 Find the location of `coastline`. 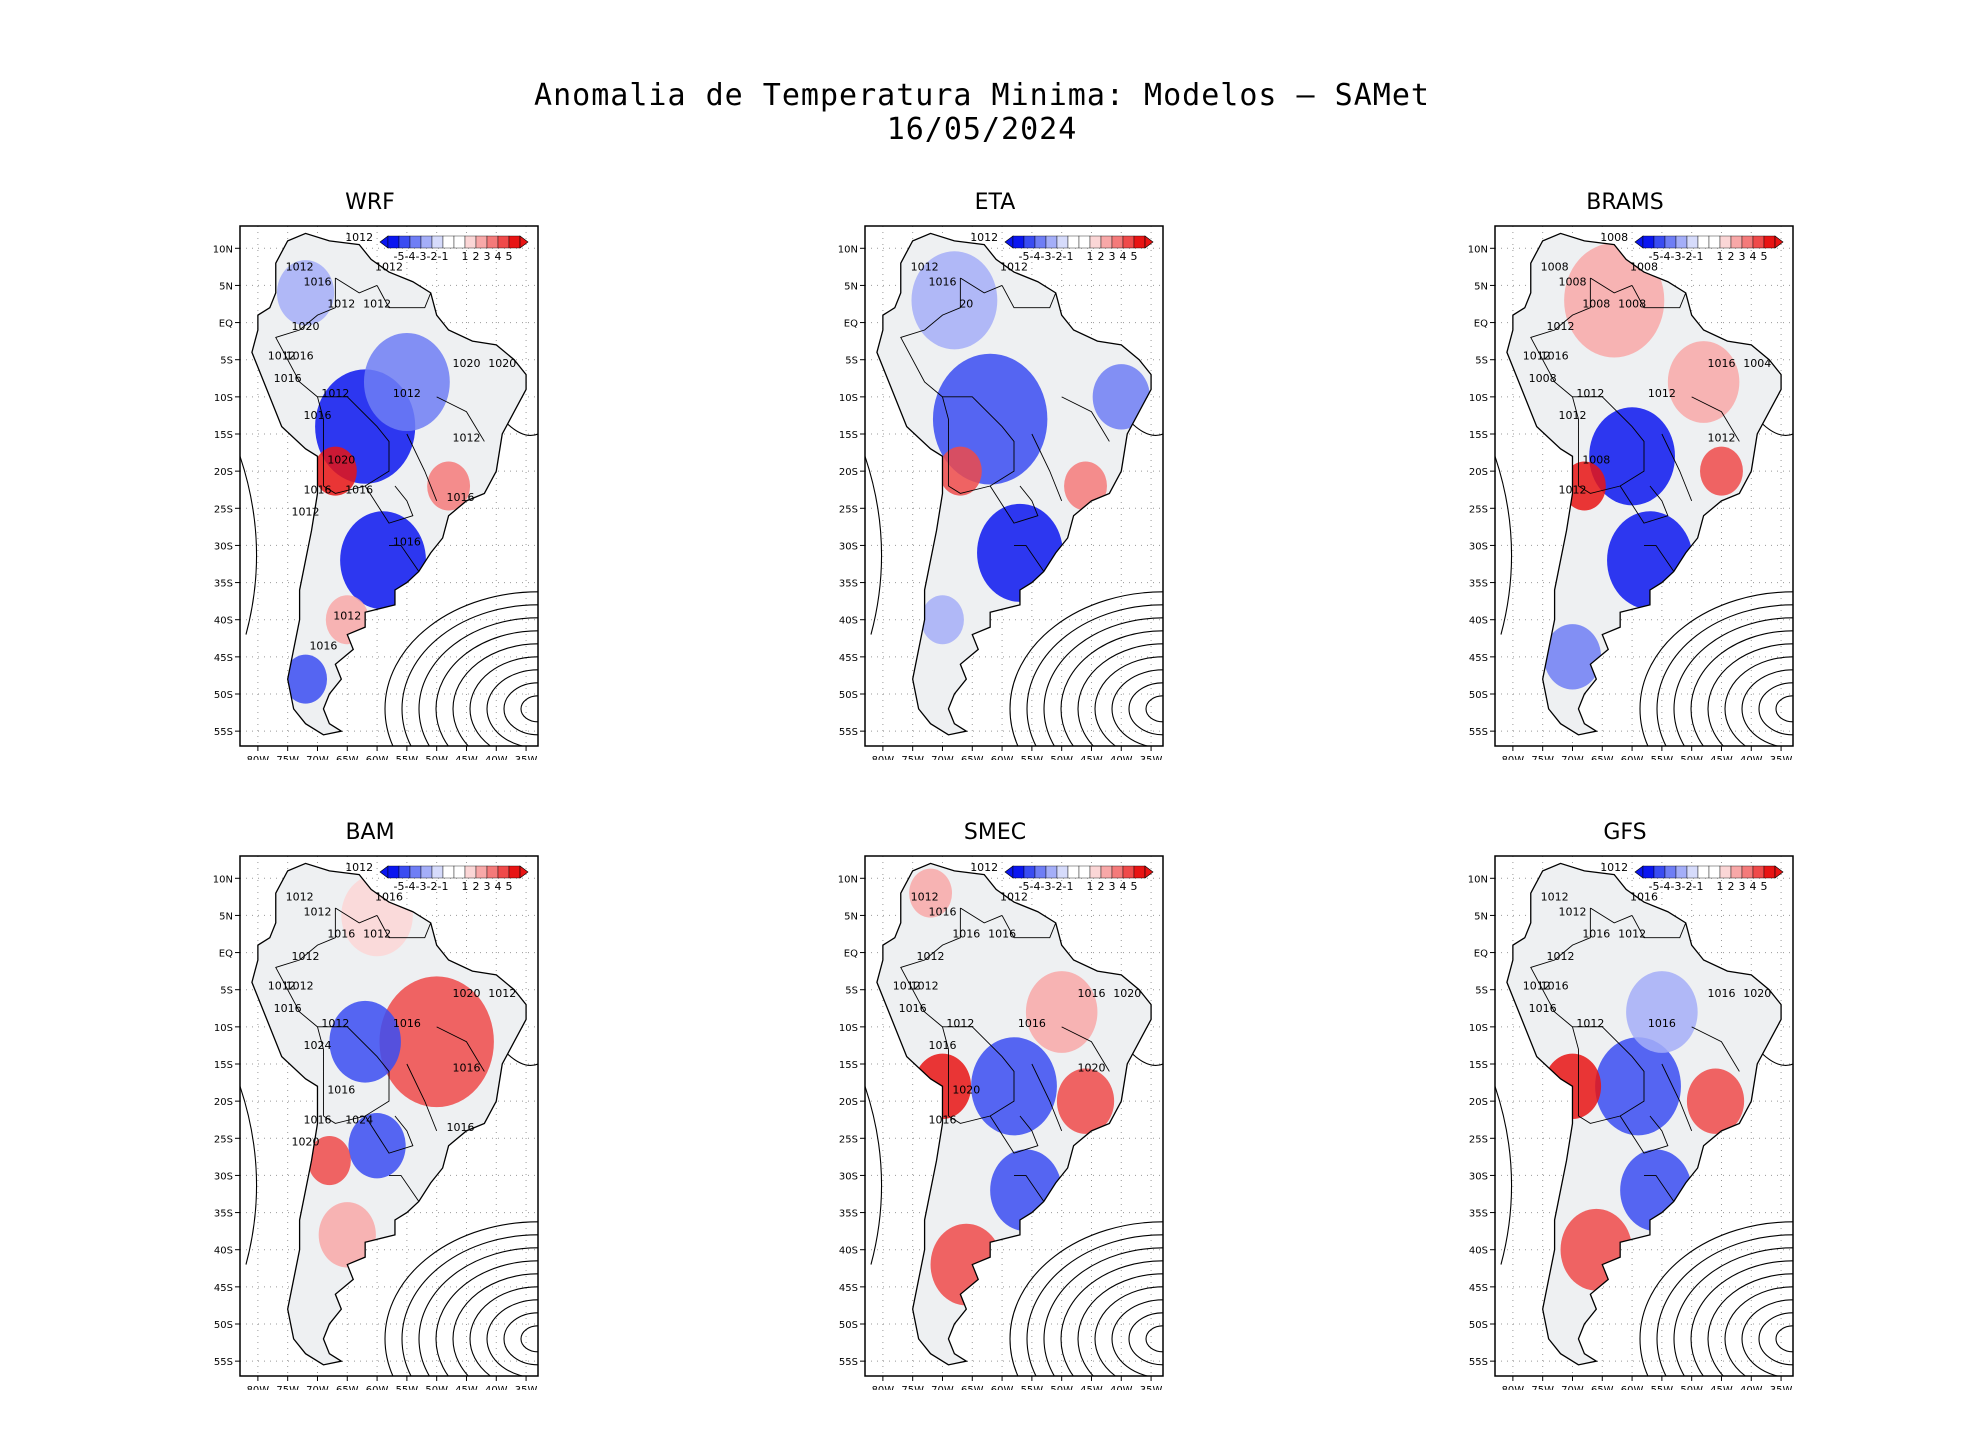

coastline is located at coordinates (389, 1114).